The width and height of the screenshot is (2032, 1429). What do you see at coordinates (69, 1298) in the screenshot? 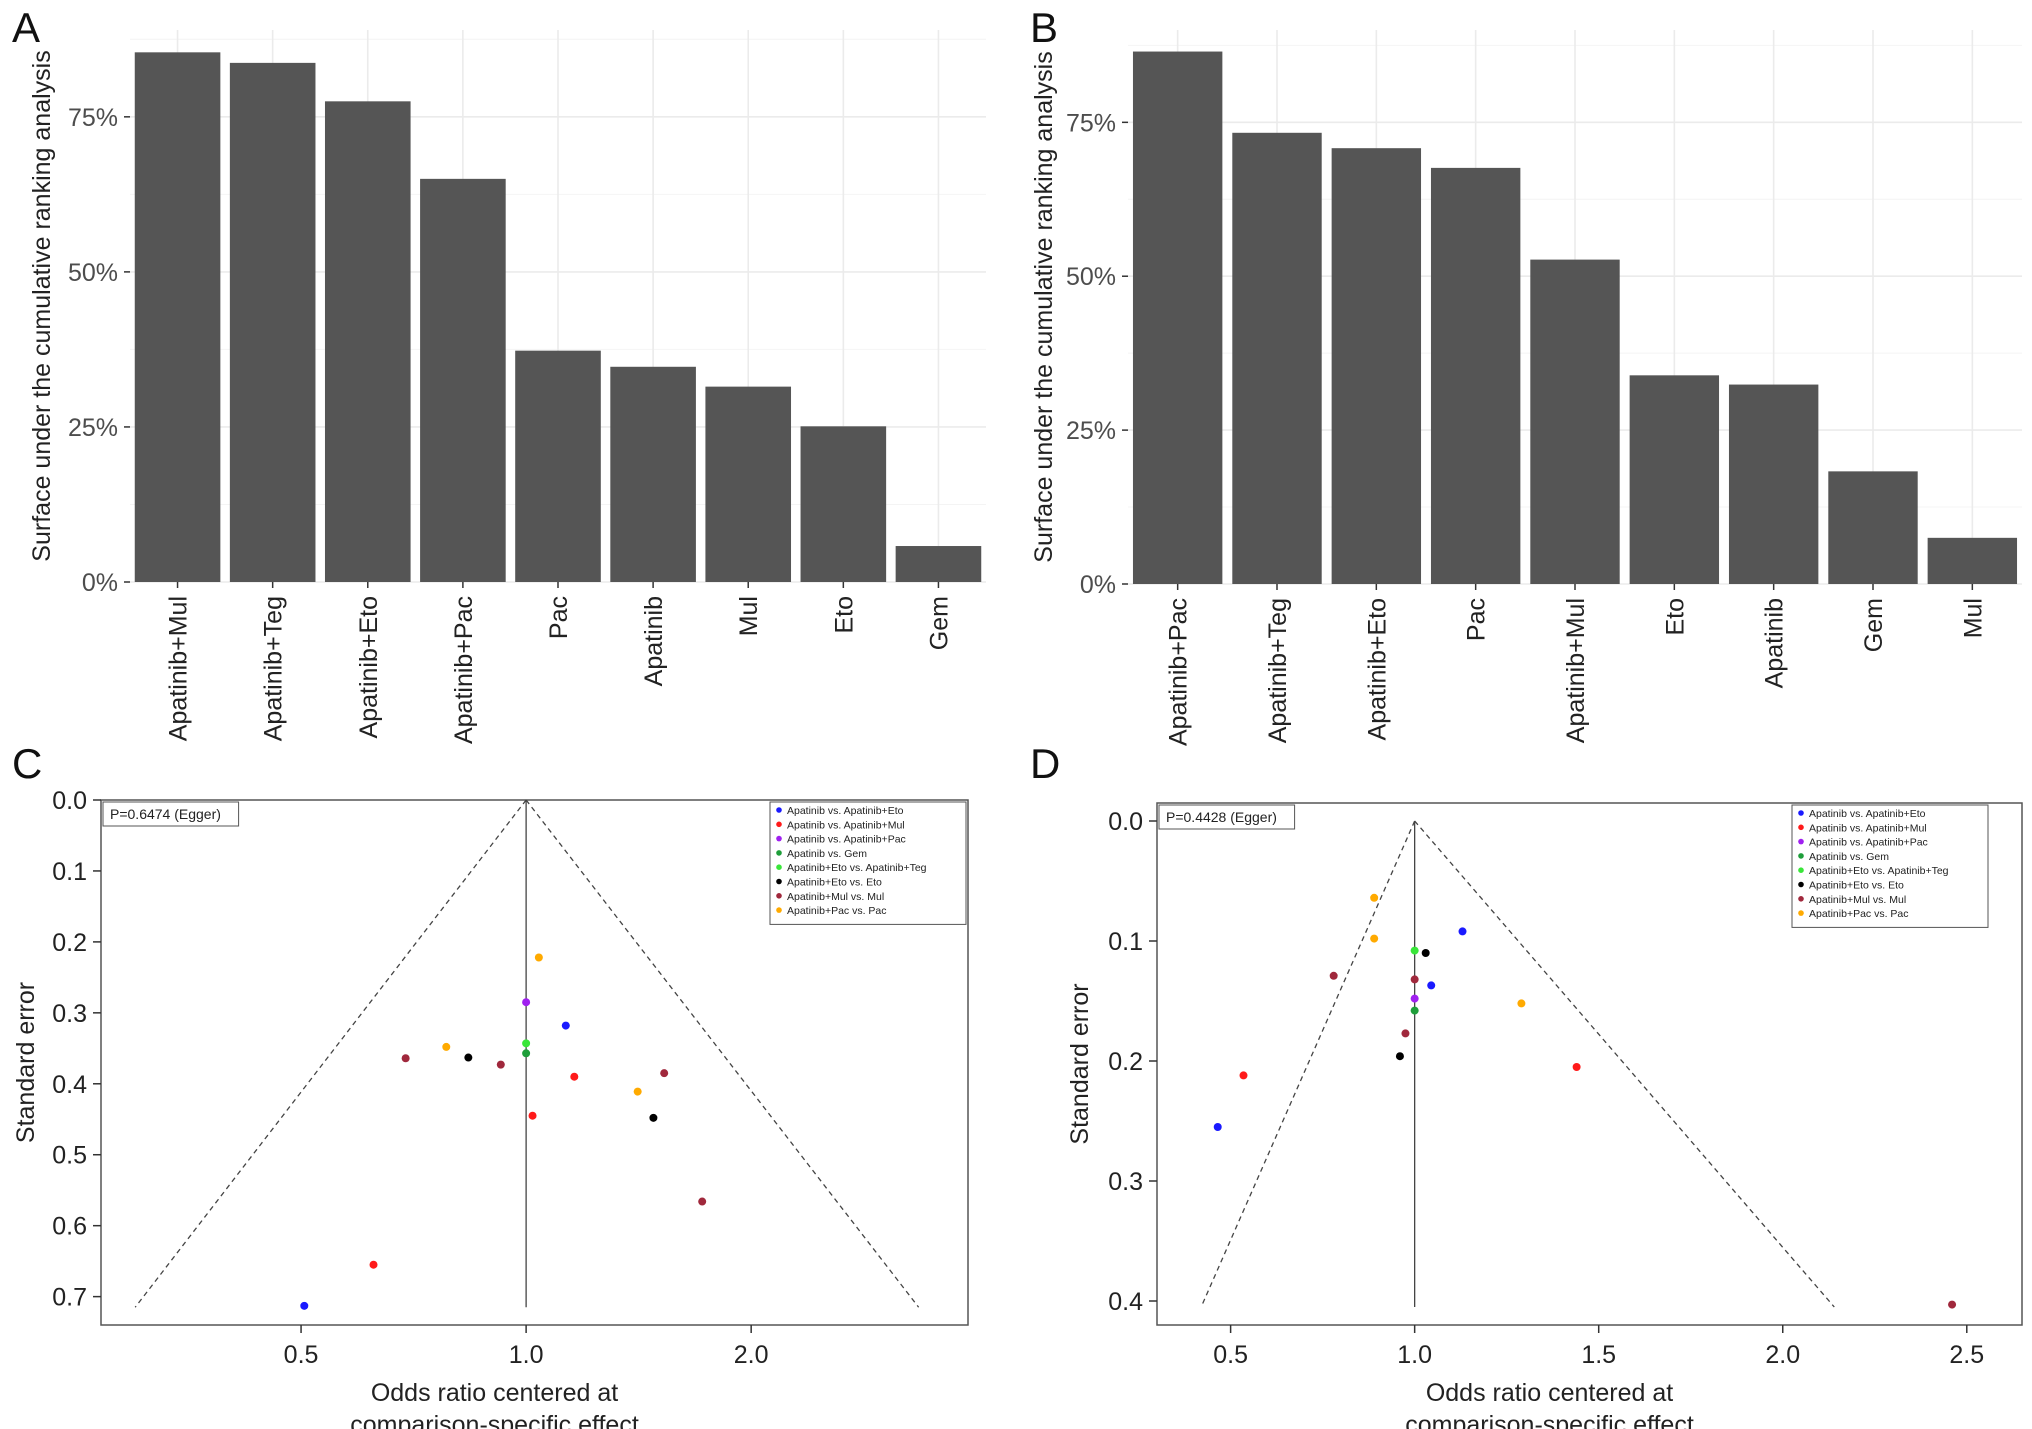
I see `y-tick-label: 0.7` at bounding box center [69, 1298].